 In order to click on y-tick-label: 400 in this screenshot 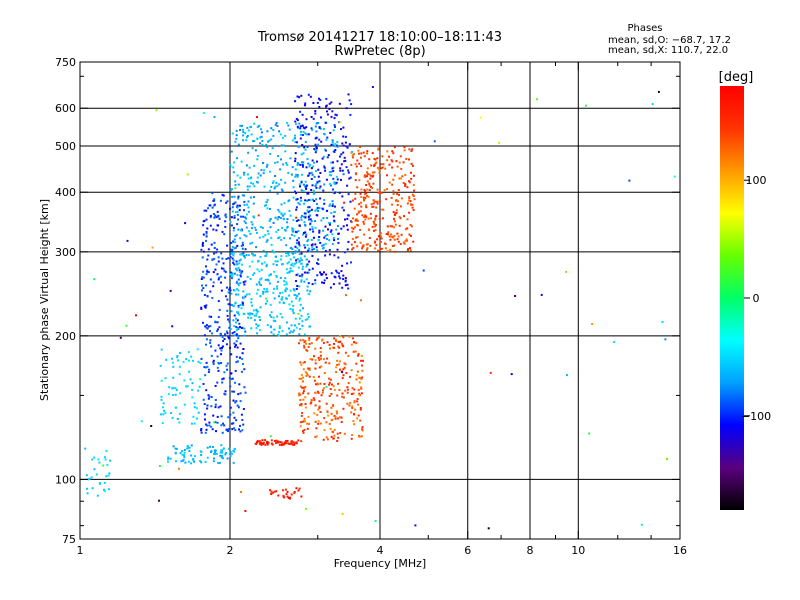, I will do `click(65, 192)`.